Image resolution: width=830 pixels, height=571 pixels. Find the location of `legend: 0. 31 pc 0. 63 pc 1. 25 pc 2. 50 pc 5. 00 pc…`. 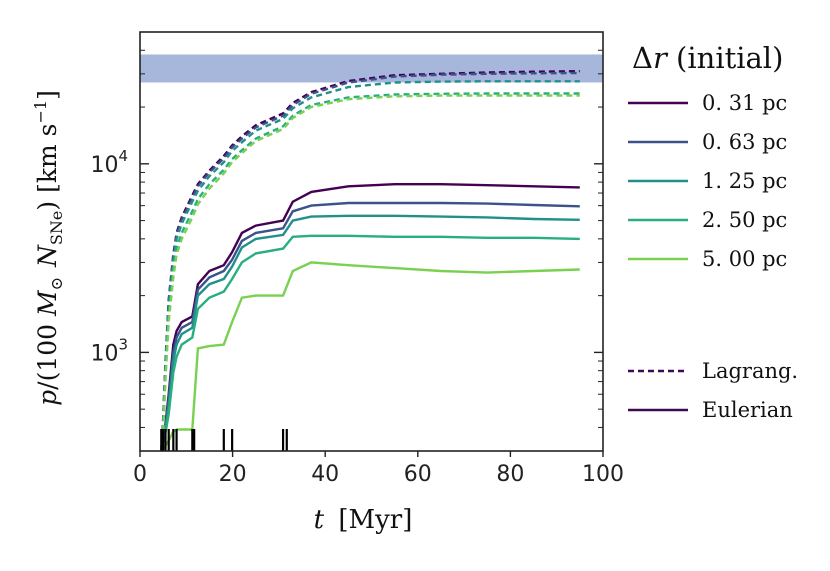

legend: 0. 31 pc 0. 63 pc 1. 25 pc 2. 50 pc 5. 00 pc… is located at coordinates (713, 256).